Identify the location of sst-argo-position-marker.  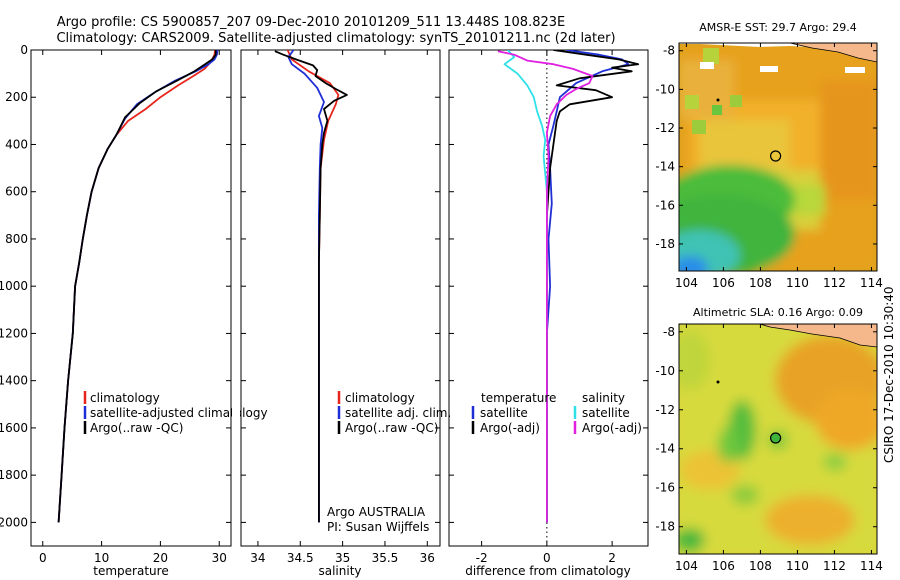
(775, 156).